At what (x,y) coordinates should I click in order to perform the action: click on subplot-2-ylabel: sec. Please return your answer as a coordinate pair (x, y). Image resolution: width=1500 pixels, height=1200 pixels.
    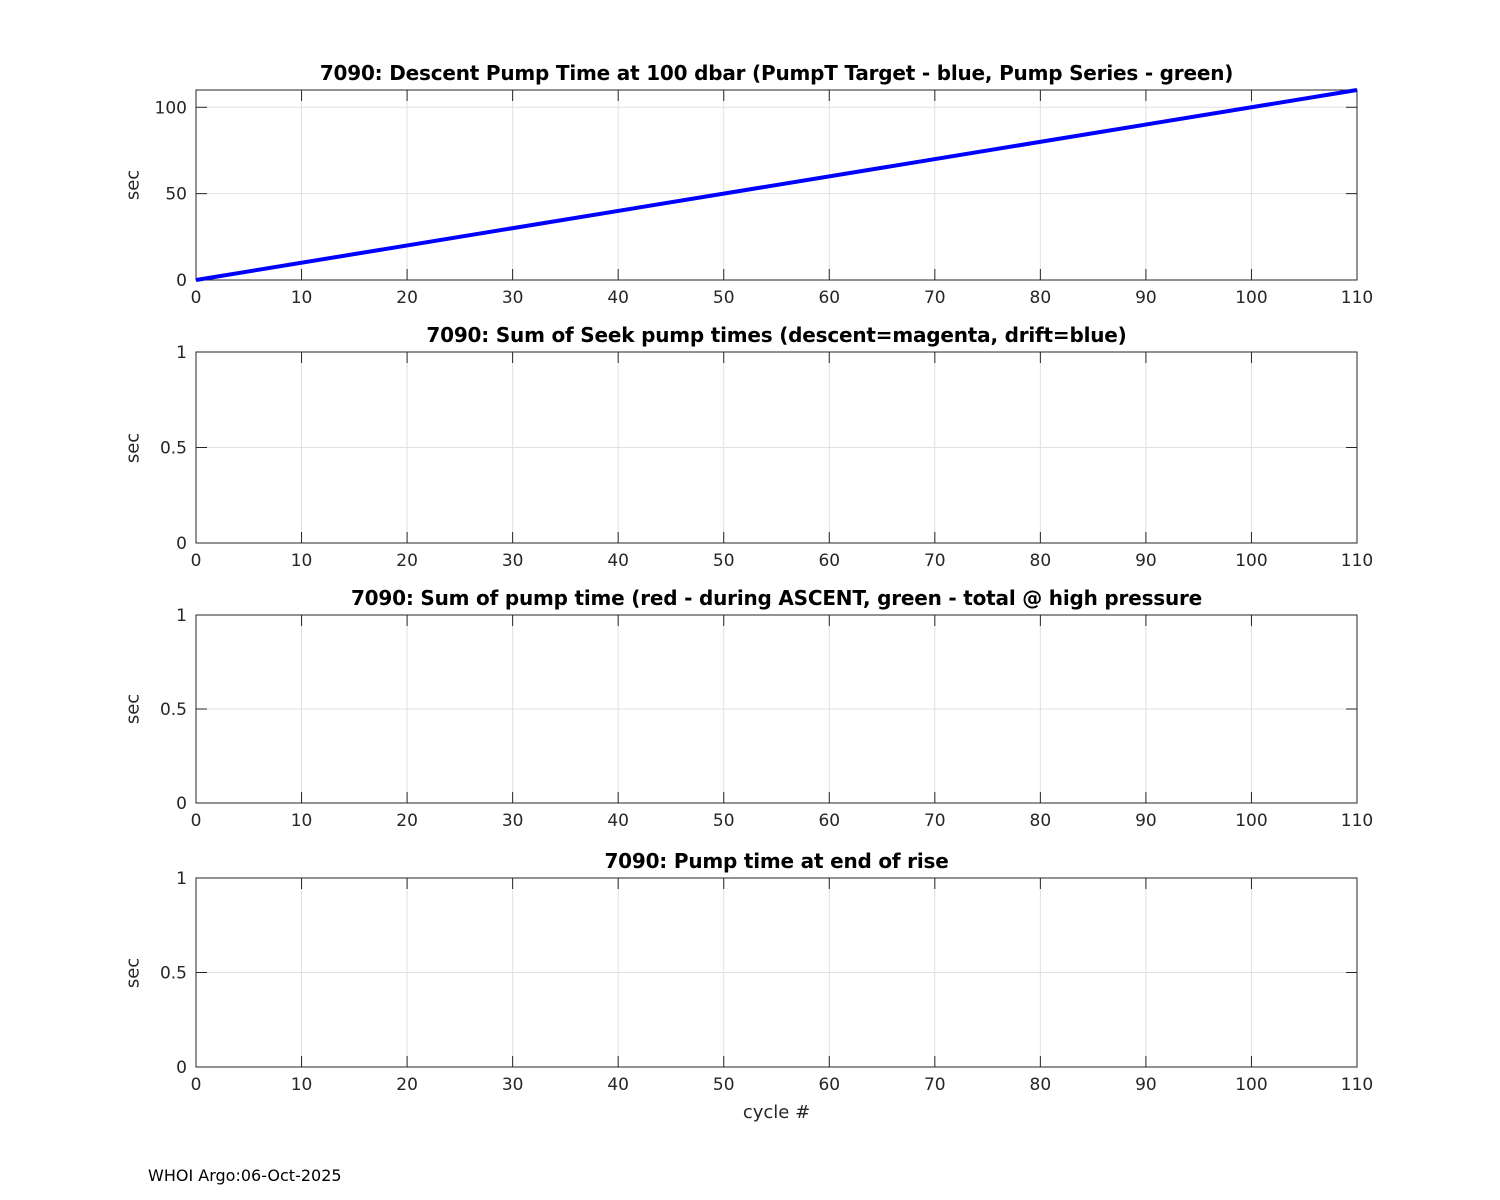
    Looking at the image, I should click on (133, 448).